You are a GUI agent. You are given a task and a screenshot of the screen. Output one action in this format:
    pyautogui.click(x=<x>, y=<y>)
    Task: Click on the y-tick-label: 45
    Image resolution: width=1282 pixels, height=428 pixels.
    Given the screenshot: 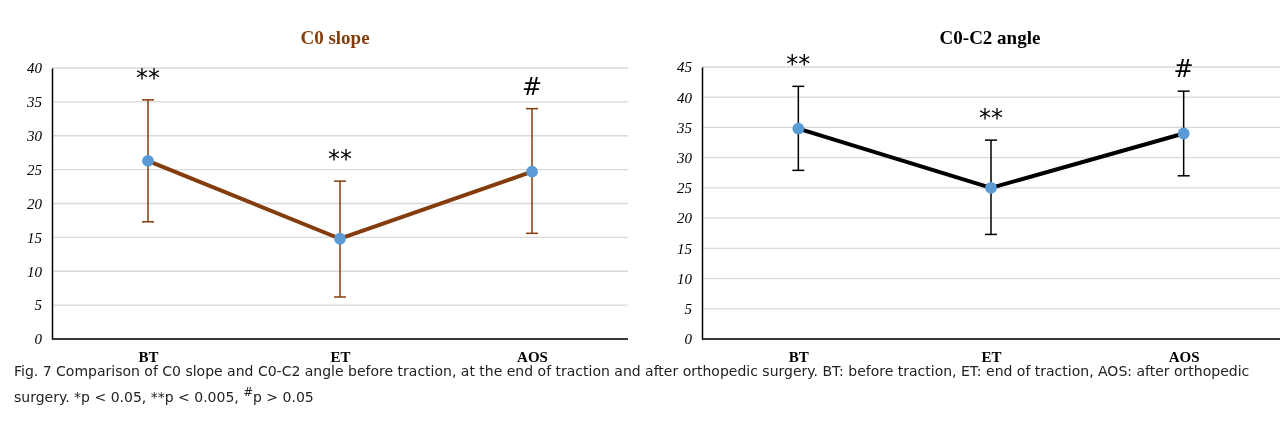 What is the action you would take?
    pyautogui.click(x=685, y=67)
    